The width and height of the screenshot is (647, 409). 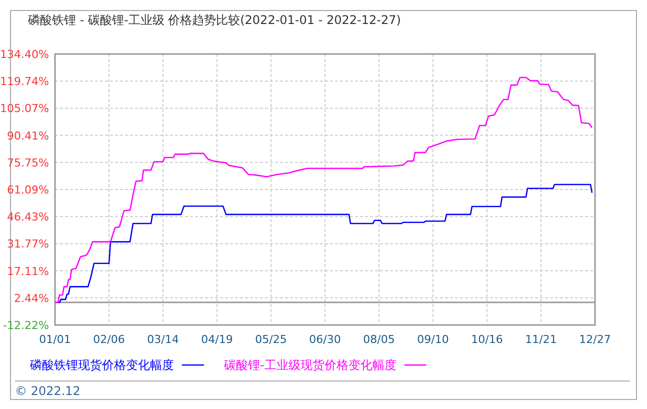 I want to click on y-tick-label: 2.44%, so click(x=31, y=298).